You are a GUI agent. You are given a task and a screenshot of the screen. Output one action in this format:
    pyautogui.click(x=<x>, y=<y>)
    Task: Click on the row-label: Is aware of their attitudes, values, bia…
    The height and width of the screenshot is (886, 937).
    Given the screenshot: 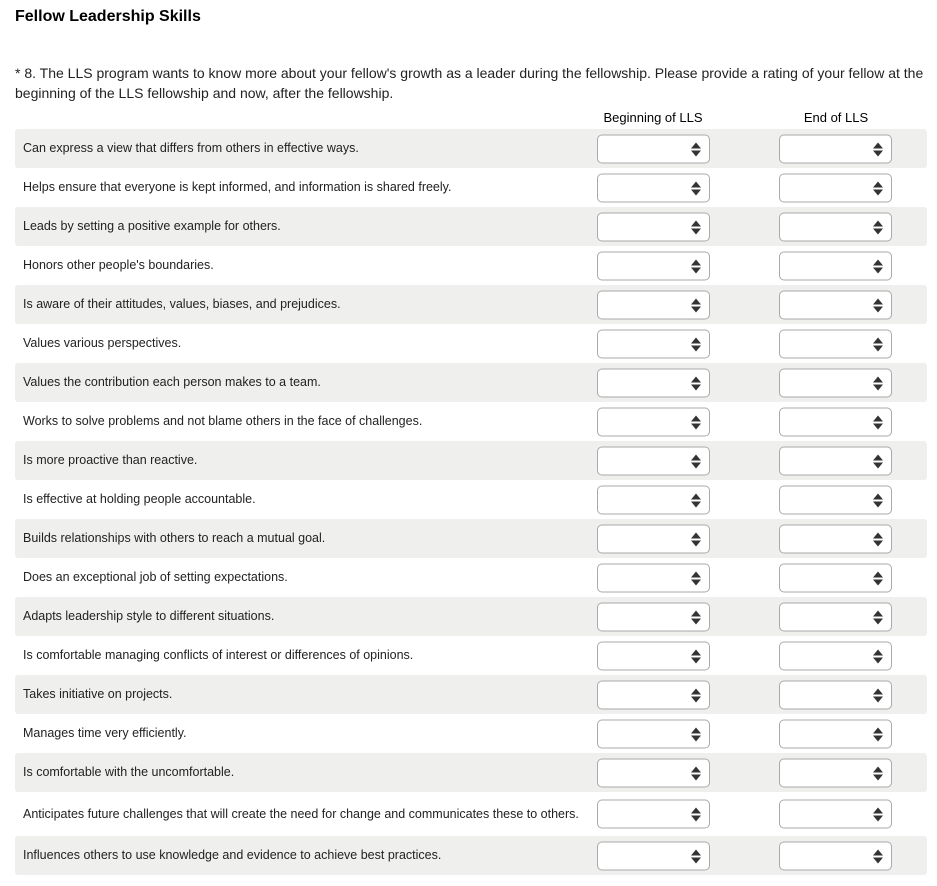 What is the action you would take?
    pyautogui.click(x=182, y=304)
    